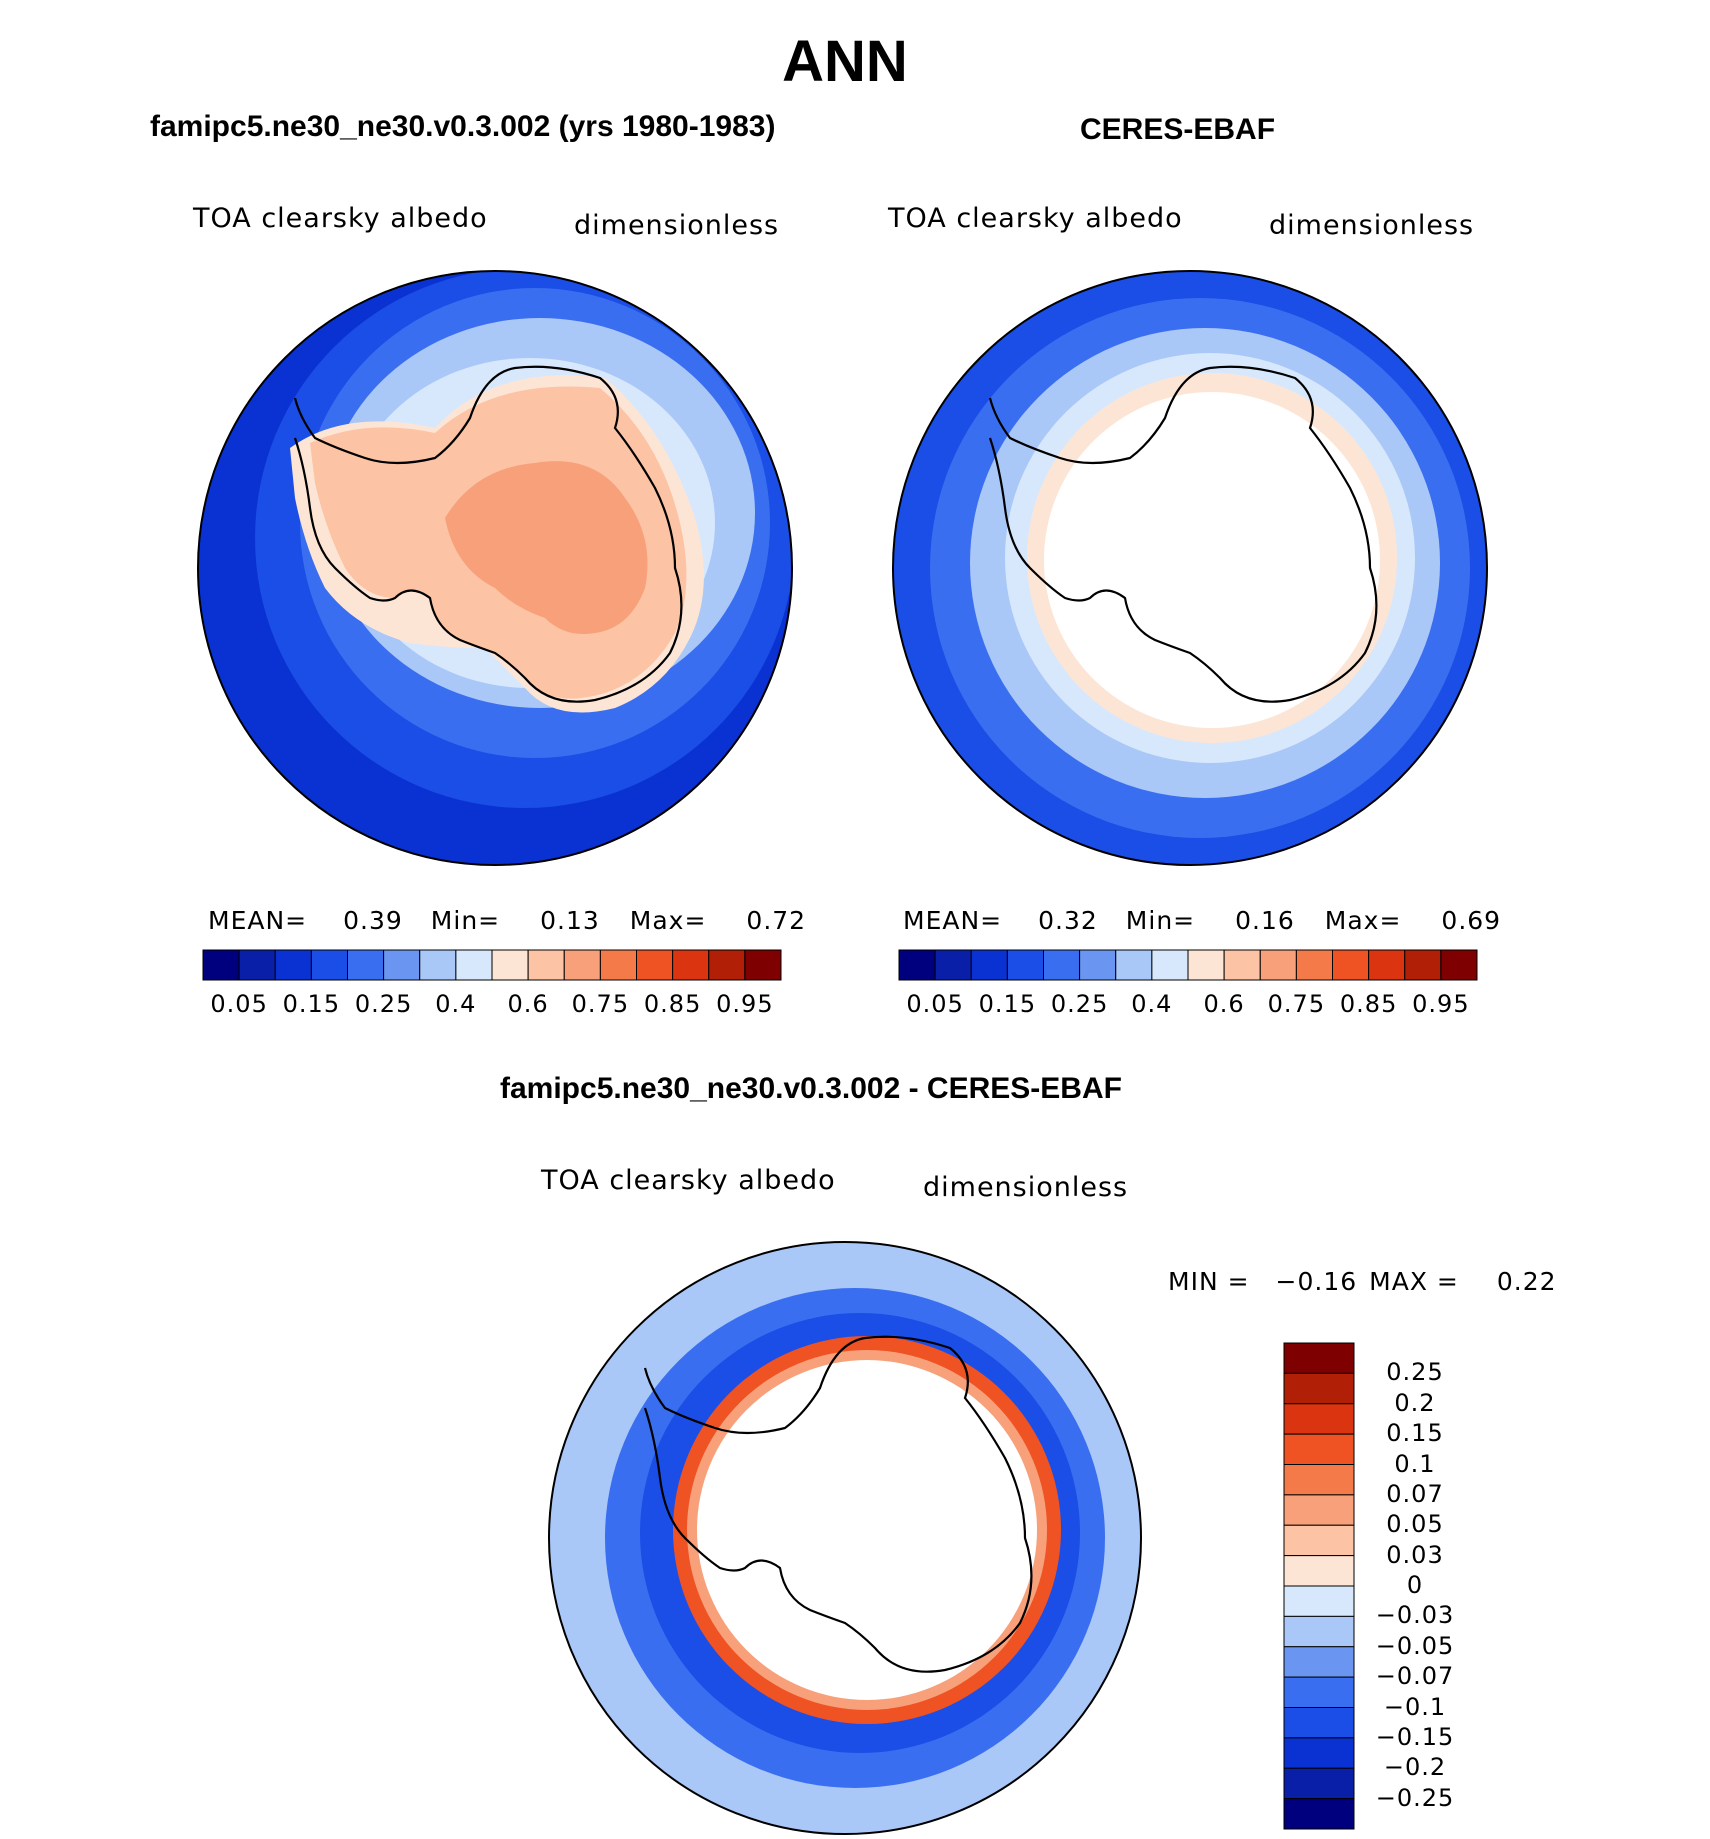  What do you see at coordinates (1415, 1706) in the screenshot?
I see `colorbar-tick-label: −0.1` at bounding box center [1415, 1706].